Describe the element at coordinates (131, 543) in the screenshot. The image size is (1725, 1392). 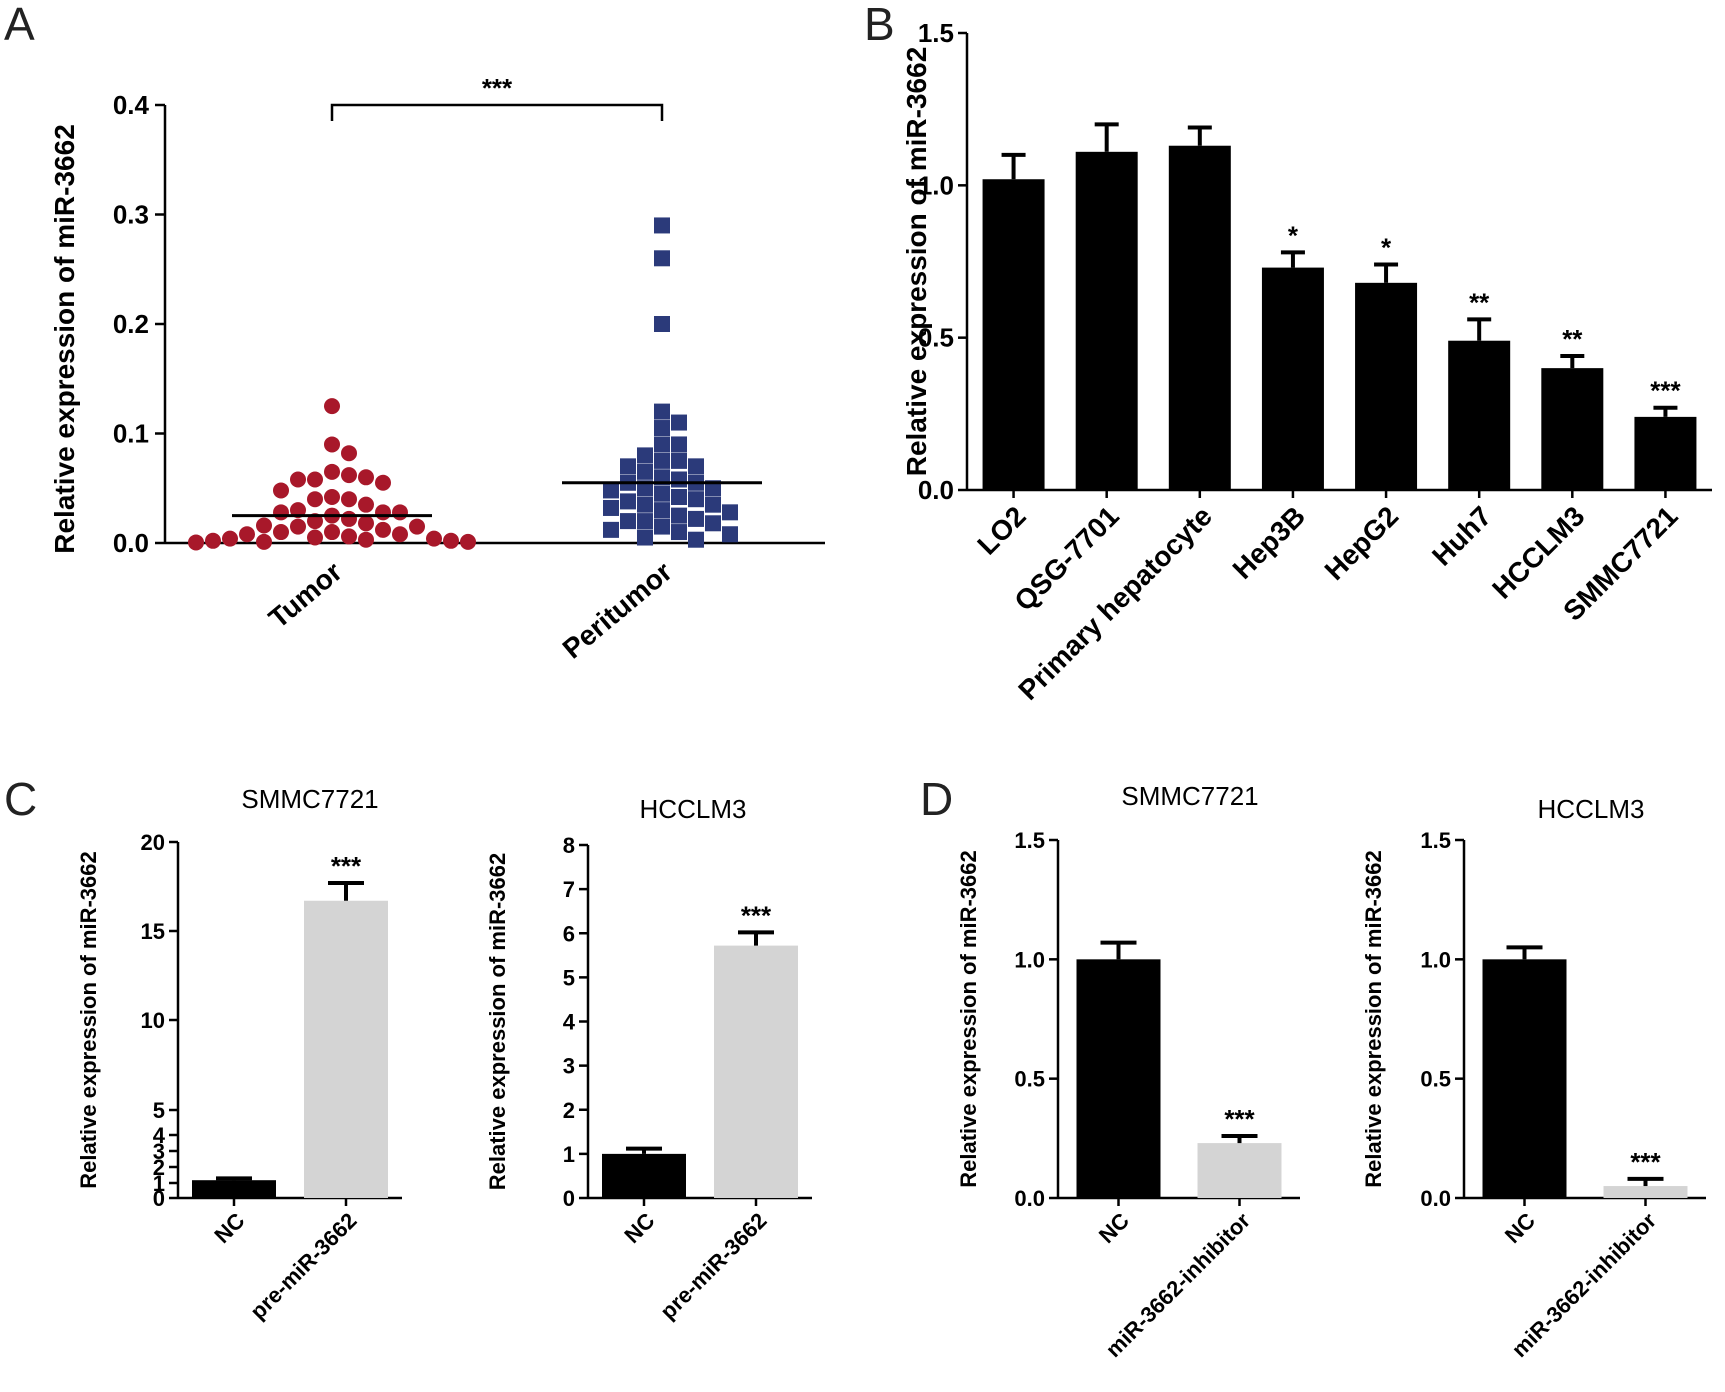
I see `y-tick-label: 0.0` at that location.